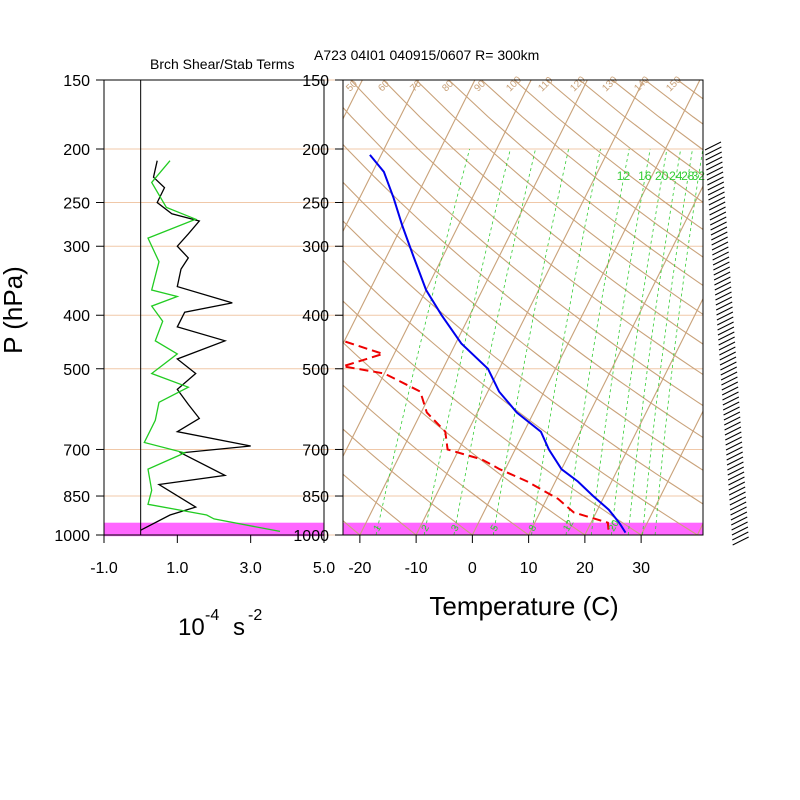  I want to click on mixing-ratio-label-top: 24, so click(676, 176).